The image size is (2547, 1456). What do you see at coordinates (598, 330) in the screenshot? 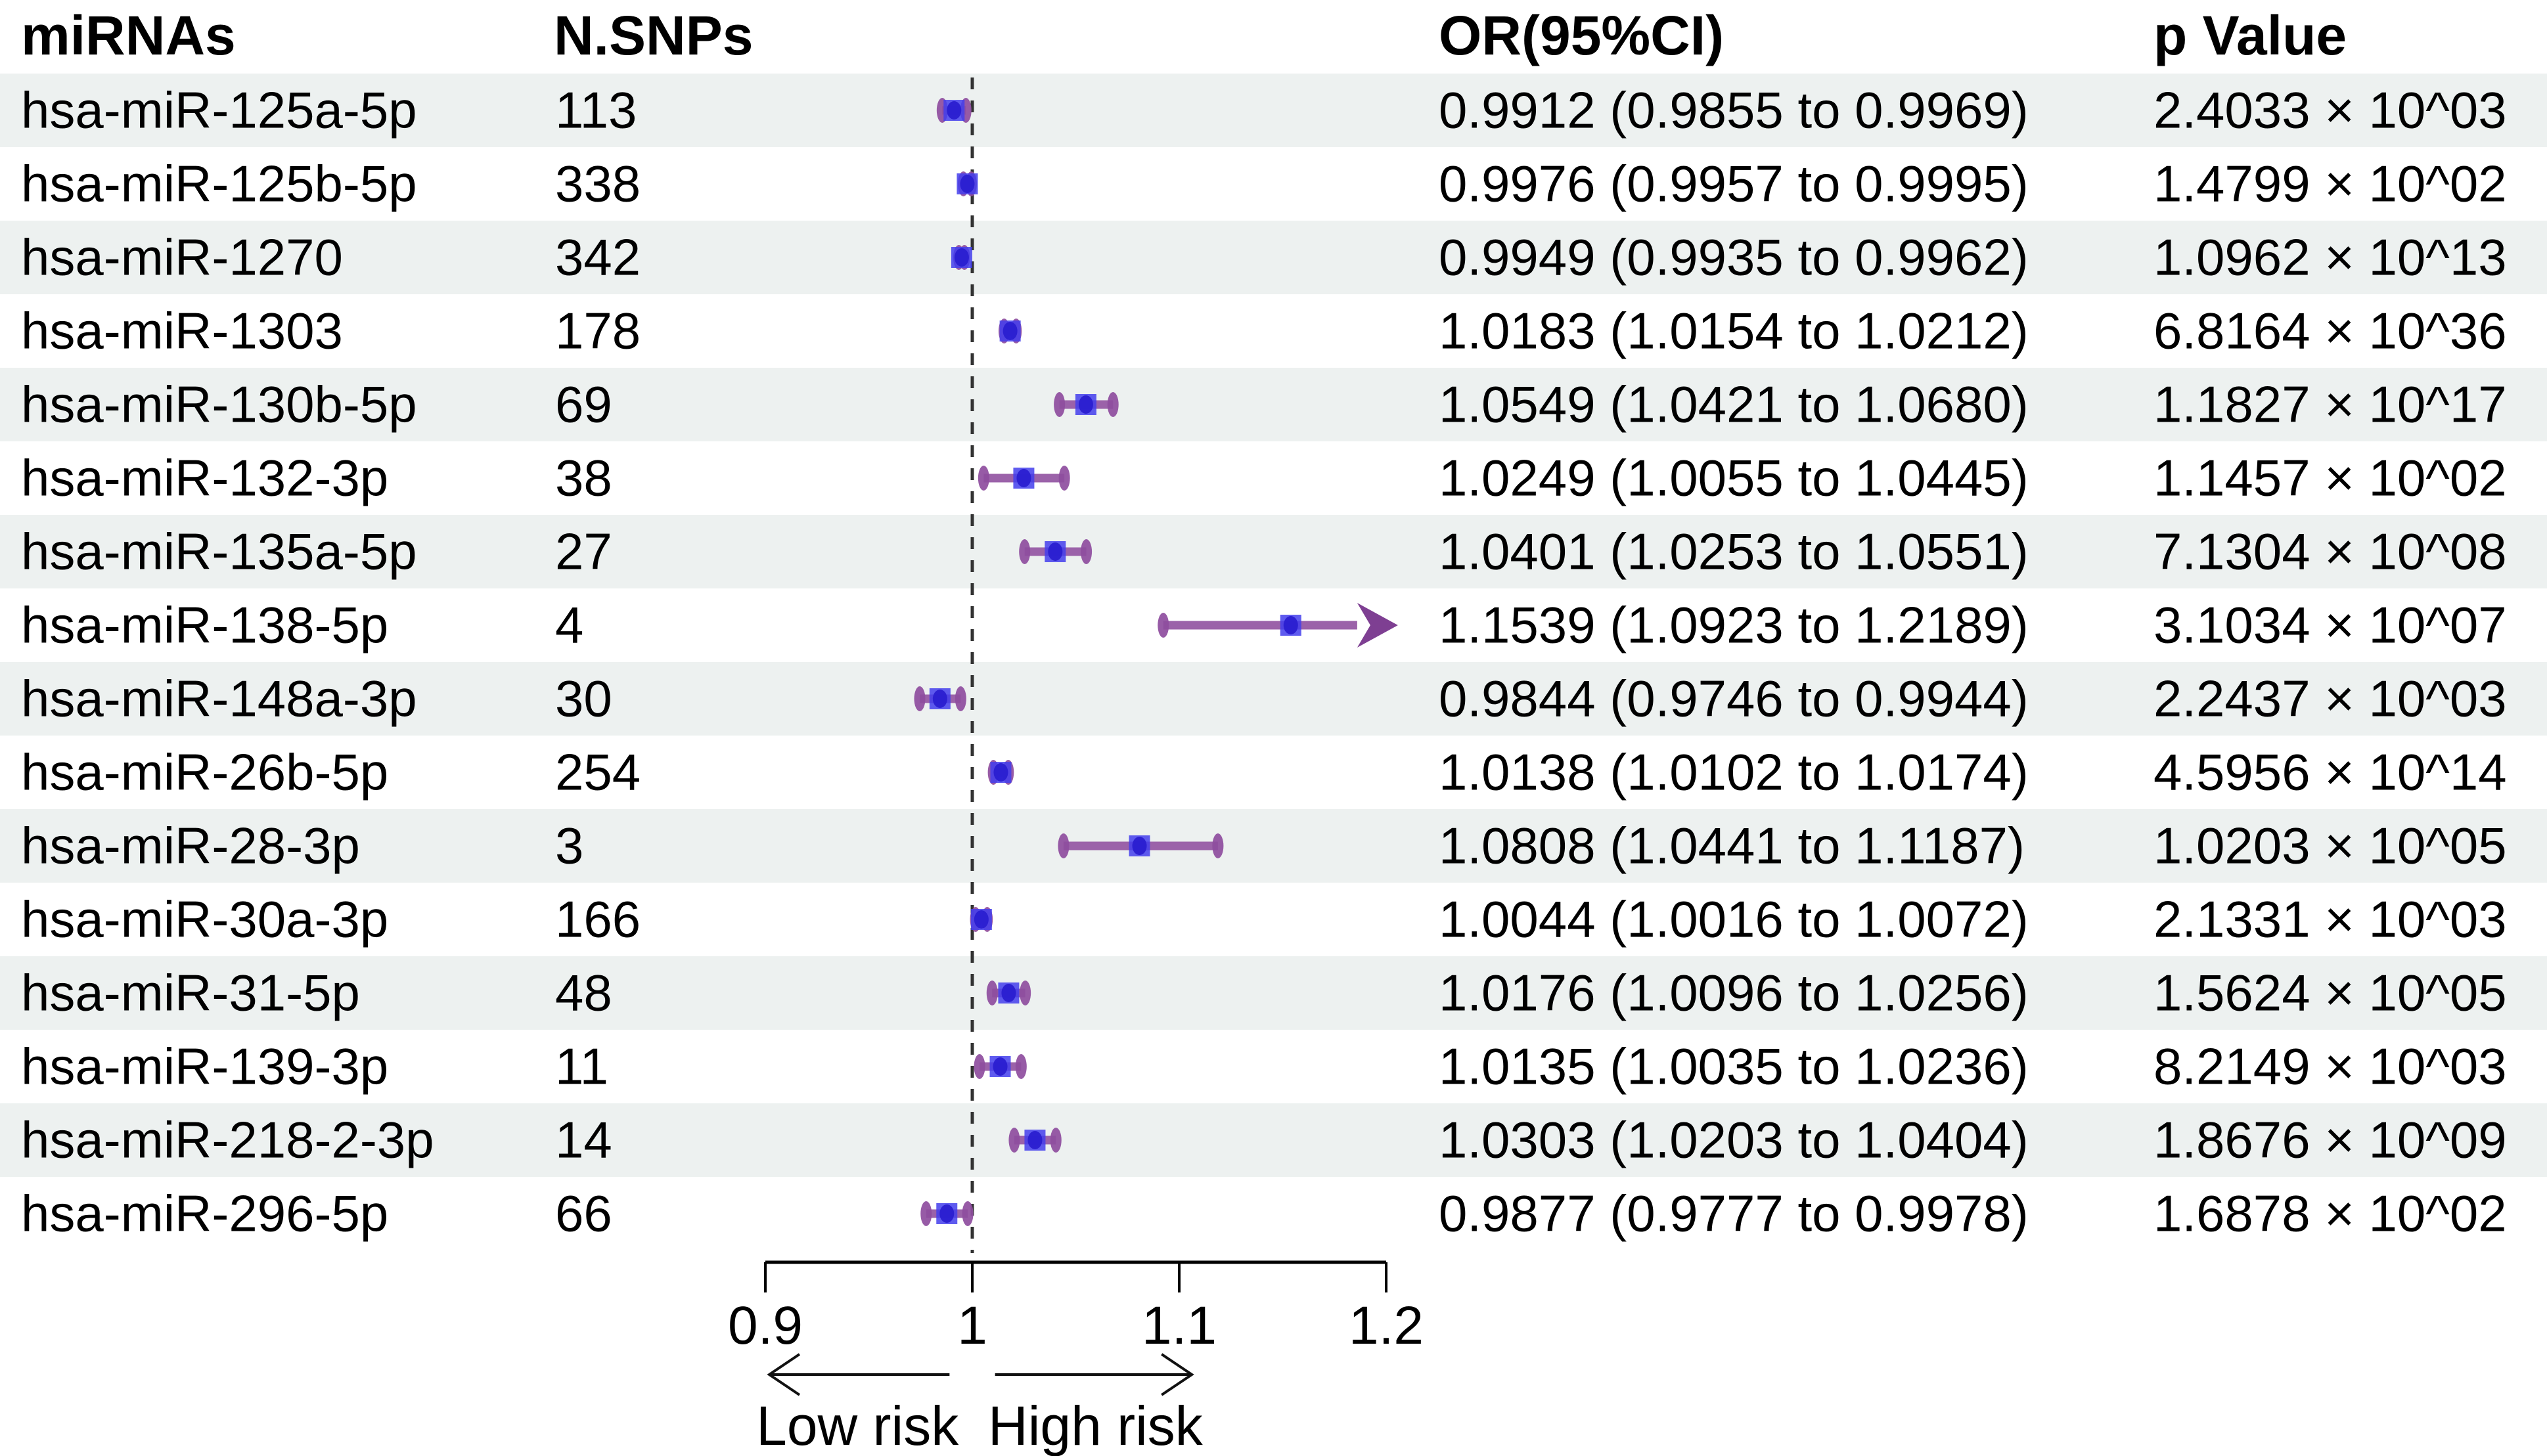
I see `snp-count: 178` at bounding box center [598, 330].